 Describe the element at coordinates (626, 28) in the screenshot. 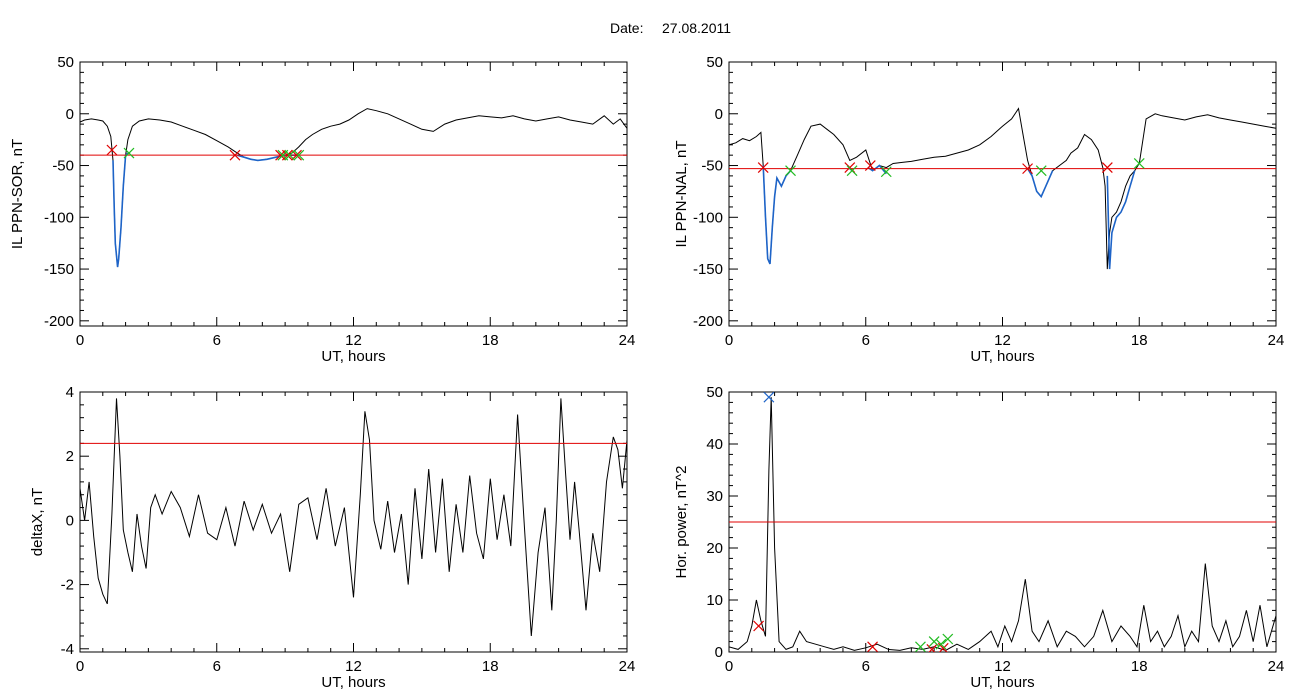

I see `date-label: Date:` at that location.